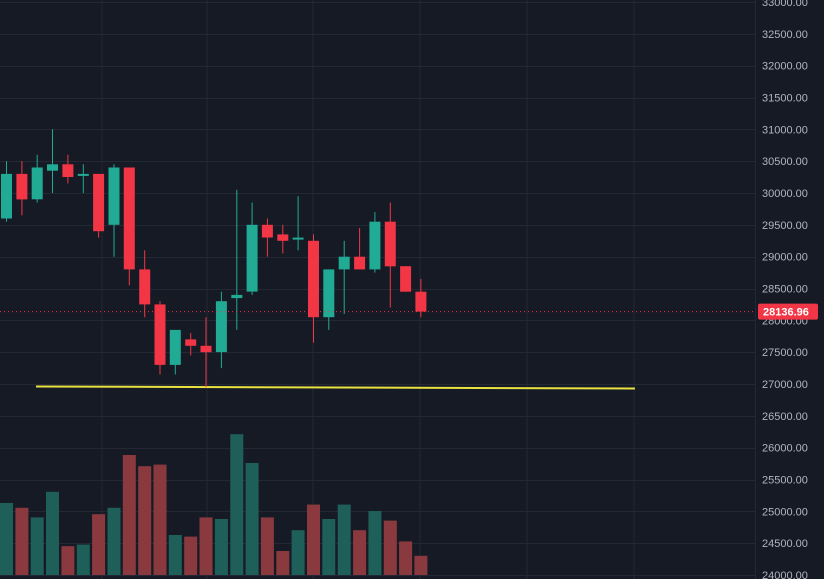  I want to click on price-axis-tick-label: 24000.00, so click(785, 574).